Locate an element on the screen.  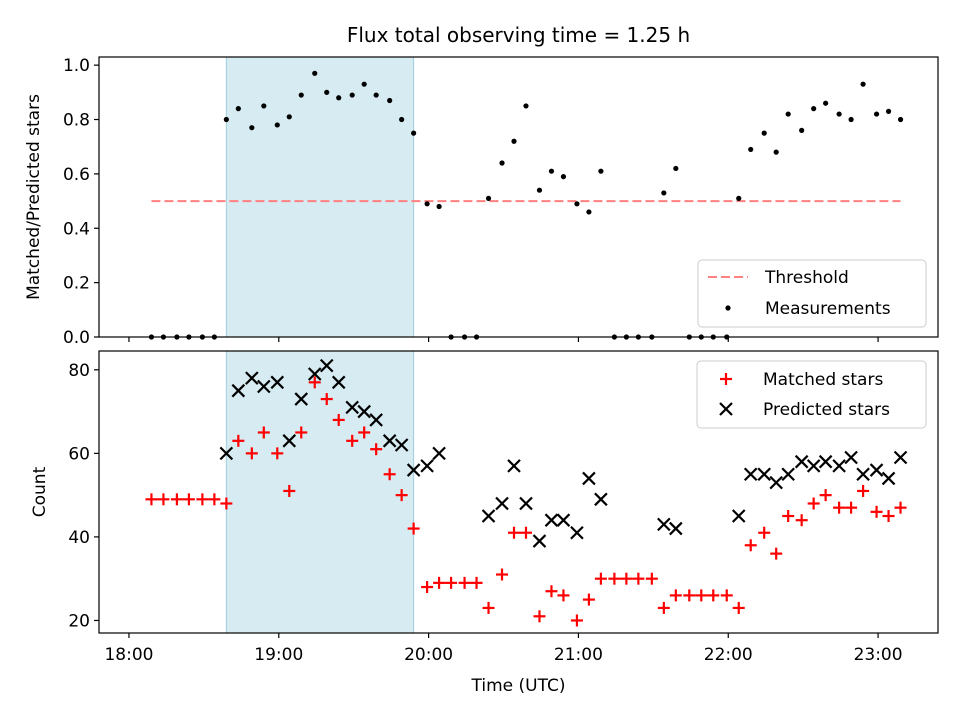
count-y-tick-label: 60 is located at coordinates (79, 454).